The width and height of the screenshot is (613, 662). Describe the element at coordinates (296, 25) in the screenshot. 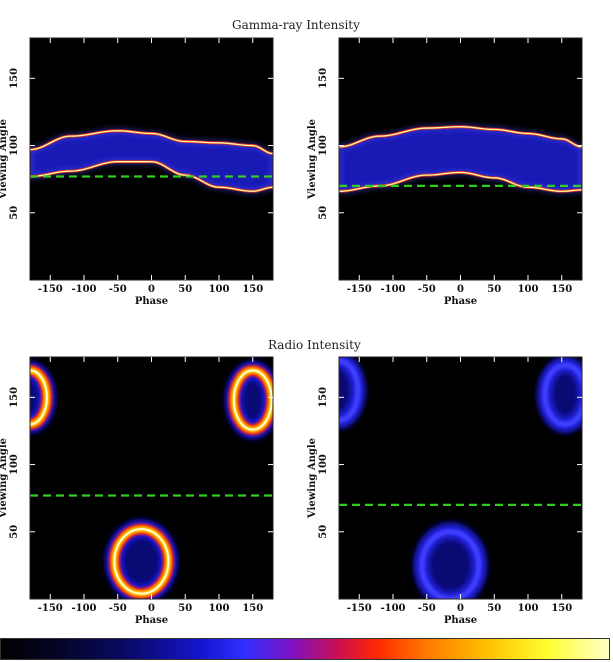

I see `gamma-ray-title: Gamma-ray Intensity` at that location.